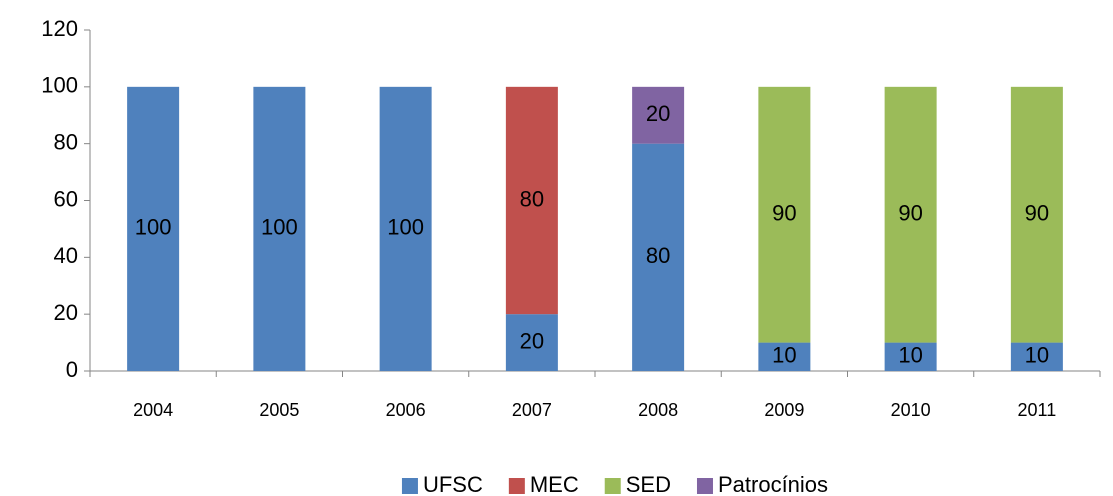 The width and height of the screenshot is (1113, 496). What do you see at coordinates (66, 198) in the screenshot?
I see `y-tick-label: 60` at bounding box center [66, 198].